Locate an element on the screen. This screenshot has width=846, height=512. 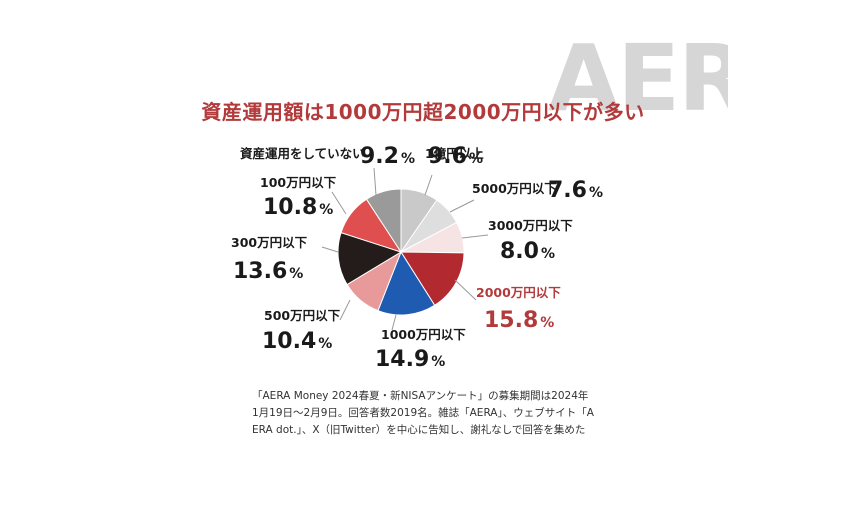
slice-value: 14.9% is located at coordinates (410, 359).